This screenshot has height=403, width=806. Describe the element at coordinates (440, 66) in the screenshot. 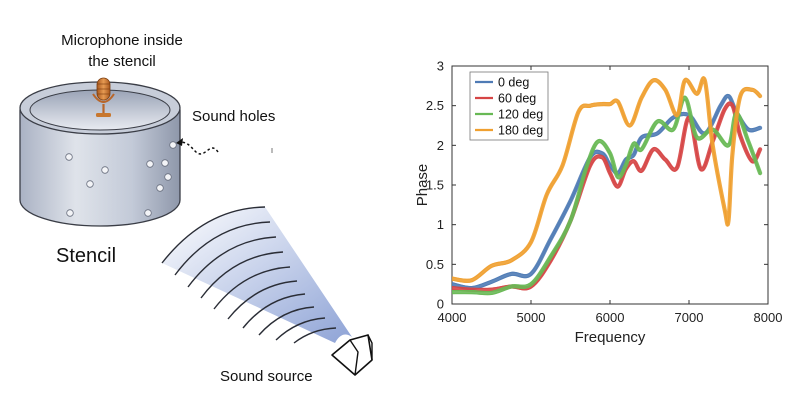

I see `y-tick-label: 3` at that location.